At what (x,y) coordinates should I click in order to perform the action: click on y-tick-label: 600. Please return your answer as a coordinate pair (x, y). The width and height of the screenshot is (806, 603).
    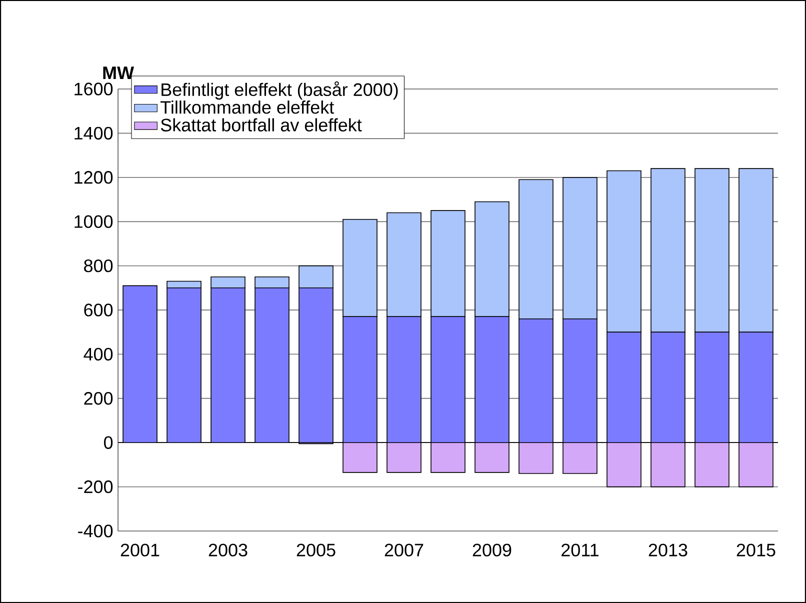
    Looking at the image, I should click on (98, 310).